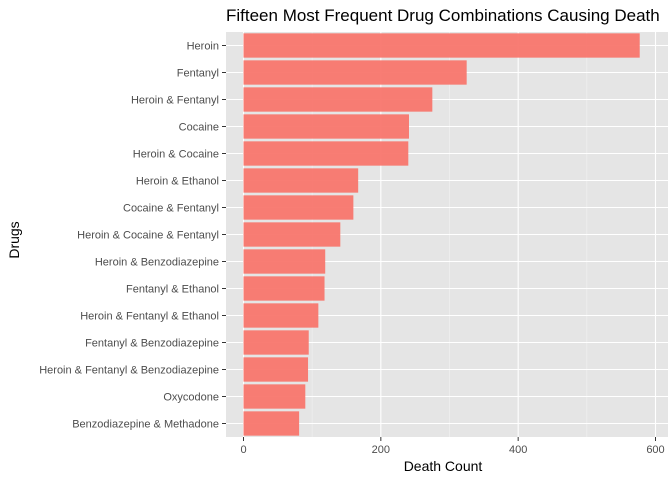 The height and width of the screenshot is (480, 672). Describe the element at coordinates (152, 344) in the screenshot. I see `y-tick-label: Fentanyl & Benzodiazepine` at that location.